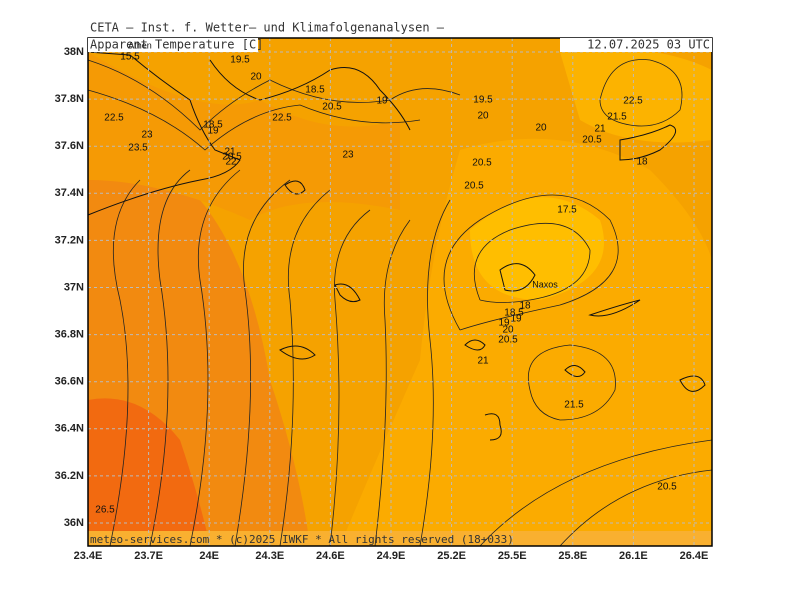 The width and height of the screenshot is (800, 604). I want to click on variable-label: Apparent Temperature [C], so click(176, 45).